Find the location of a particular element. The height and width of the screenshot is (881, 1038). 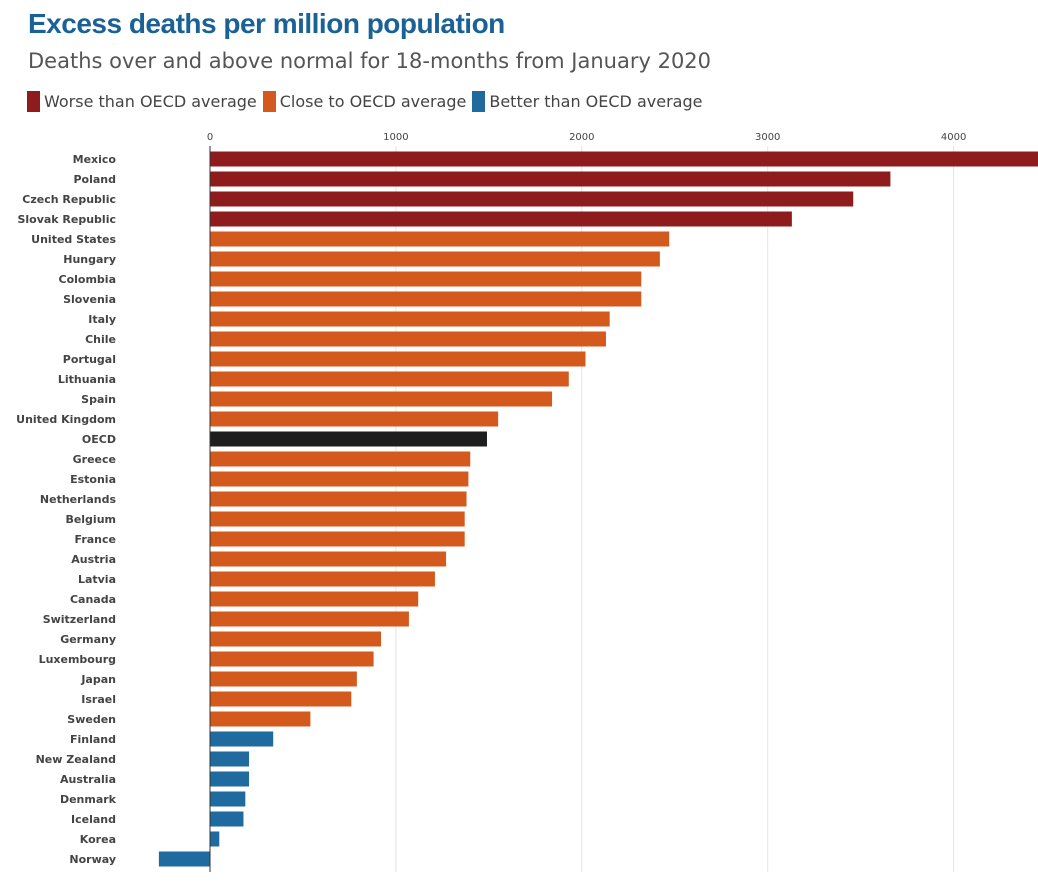

category-label-italy: Italy is located at coordinates (102, 319).